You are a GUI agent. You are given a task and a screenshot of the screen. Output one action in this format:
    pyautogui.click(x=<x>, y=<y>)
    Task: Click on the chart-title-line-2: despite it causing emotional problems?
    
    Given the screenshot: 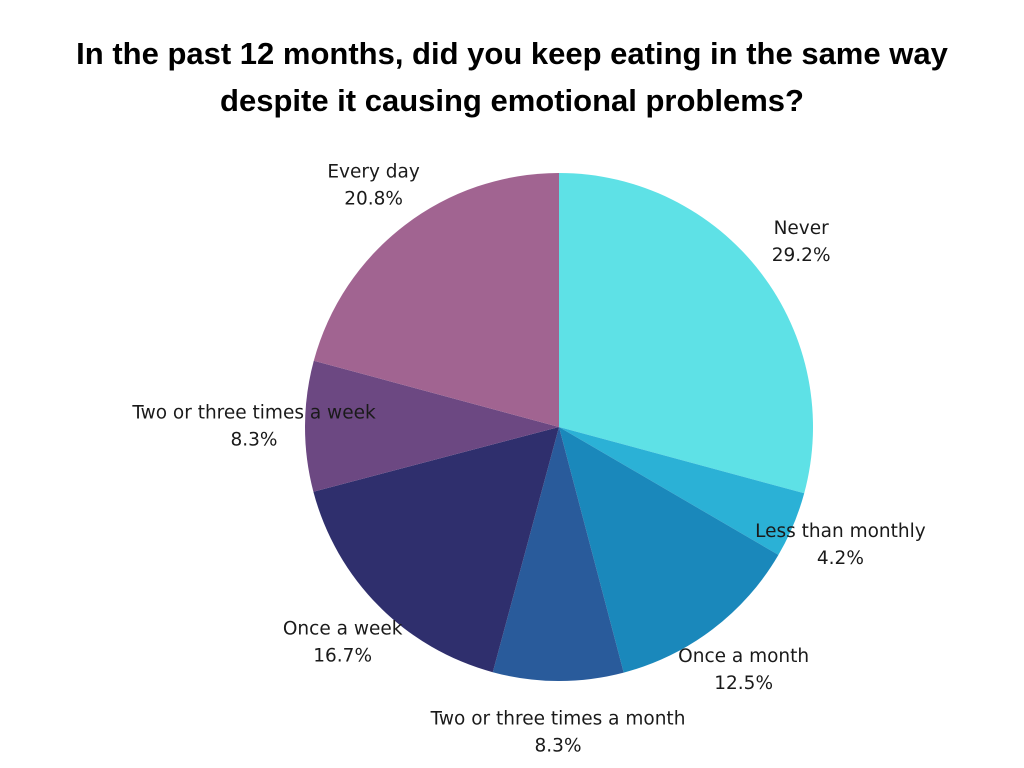 What is the action you would take?
    pyautogui.click(x=512, y=100)
    